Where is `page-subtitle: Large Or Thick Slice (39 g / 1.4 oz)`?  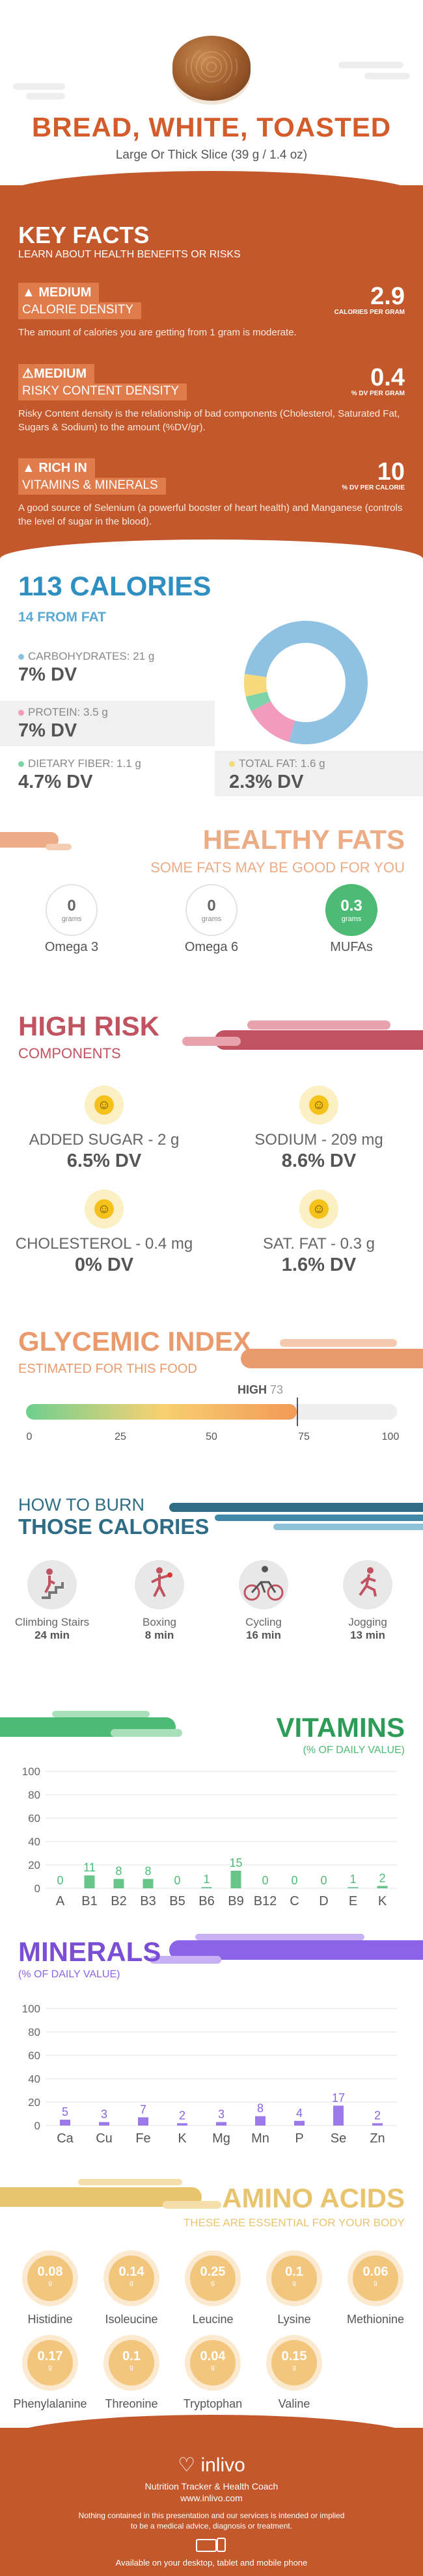 page-subtitle: Large Or Thick Slice (39 g / 1.4 oz) is located at coordinates (211, 155).